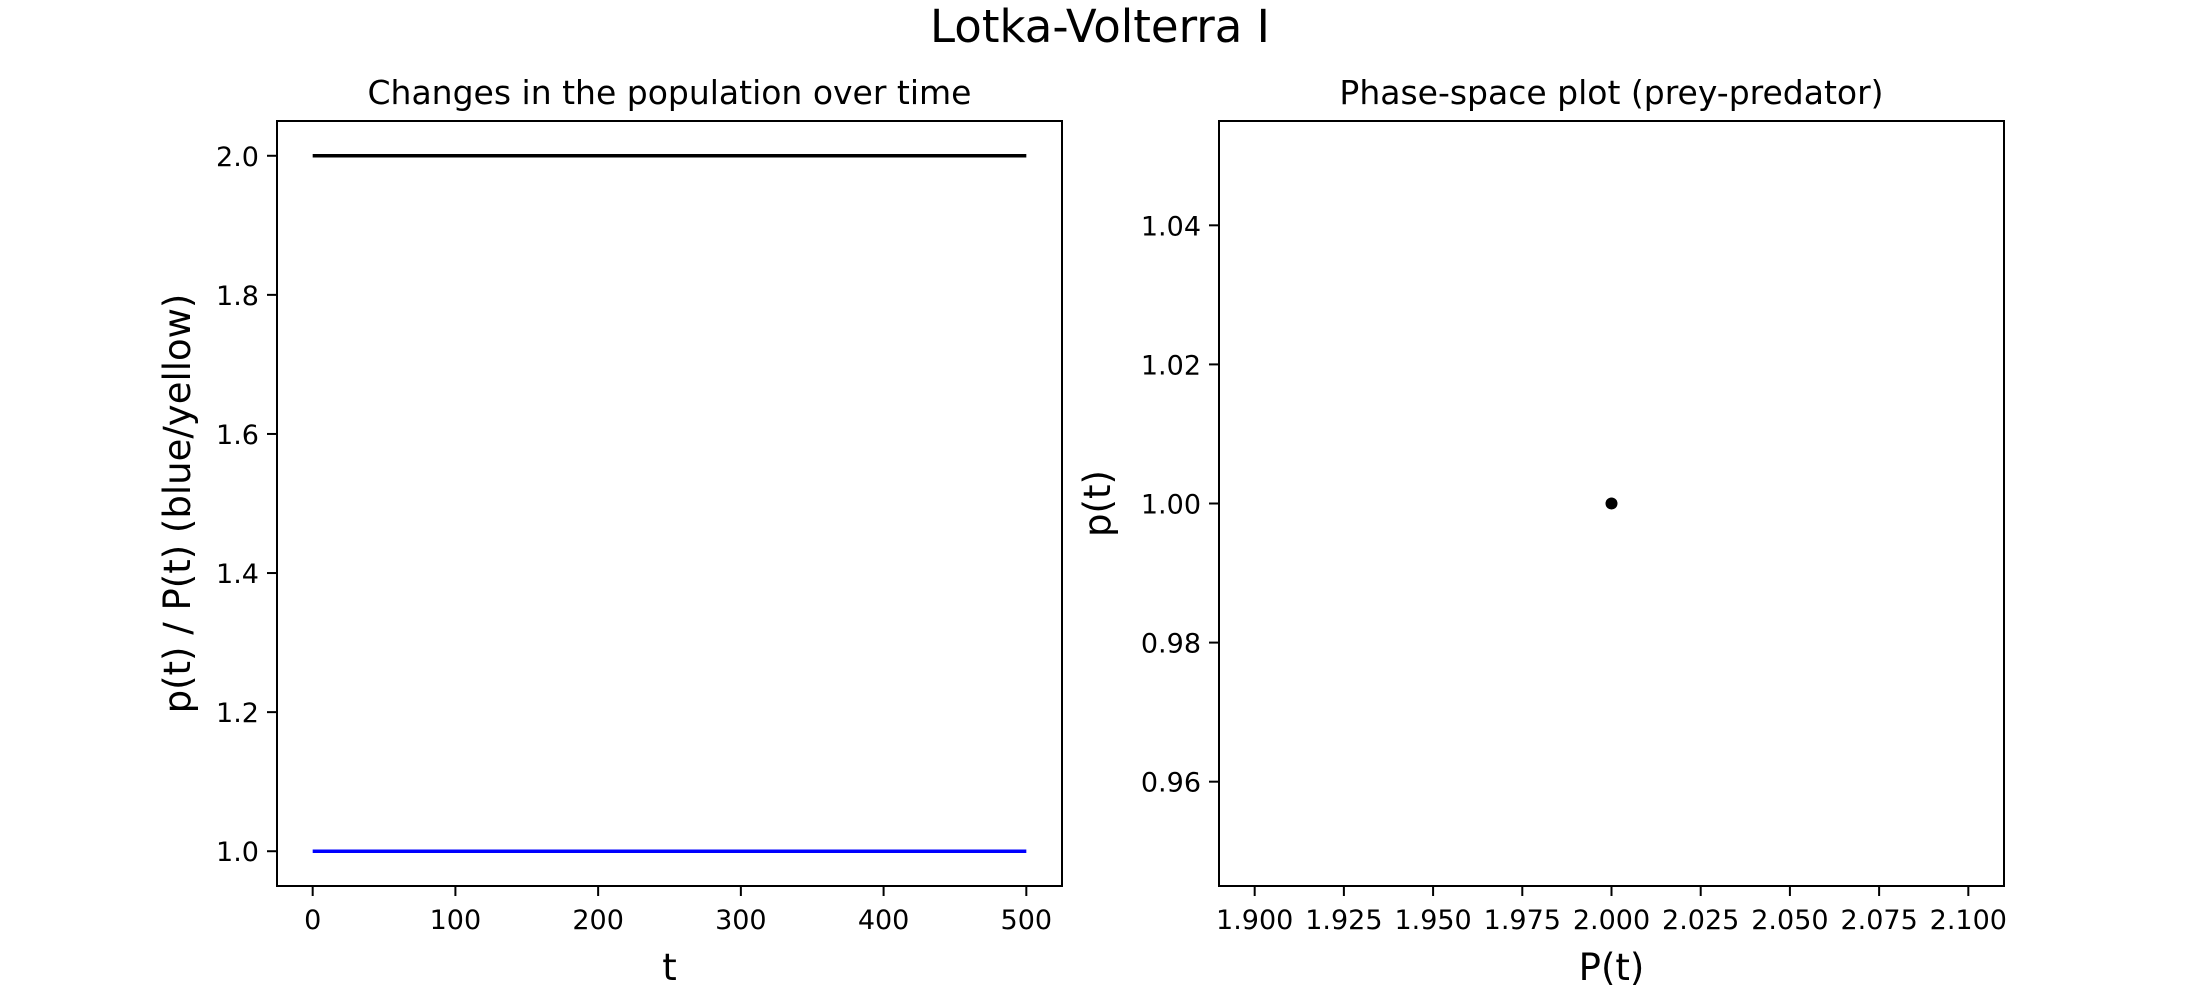 Image resolution: width=2200 pixels, height=1000 pixels. Describe the element at coordinates (1171, 644) in the screenshot. I see `y-tick-label: 0.98` at that location.